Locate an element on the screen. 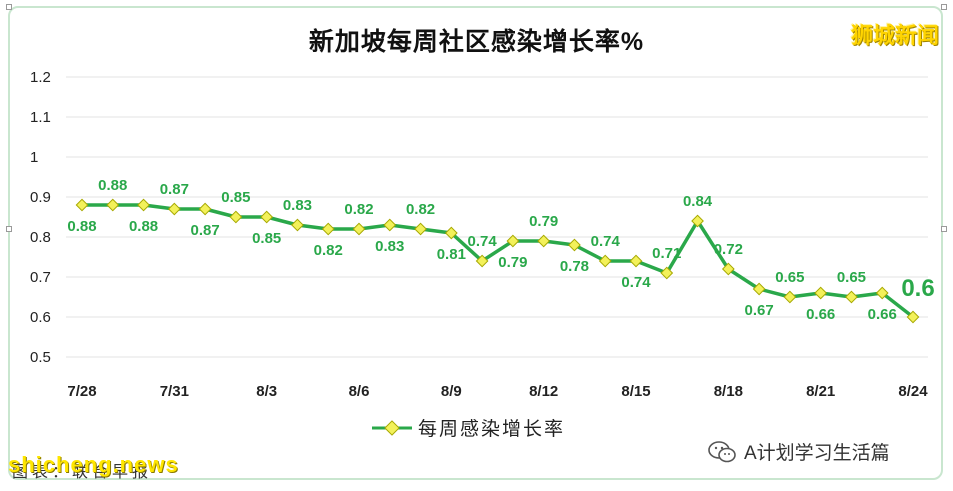 The height and width of the screenshot is (491, 953). watermark-text: shicheng.news is located at coordinates (93, 464).